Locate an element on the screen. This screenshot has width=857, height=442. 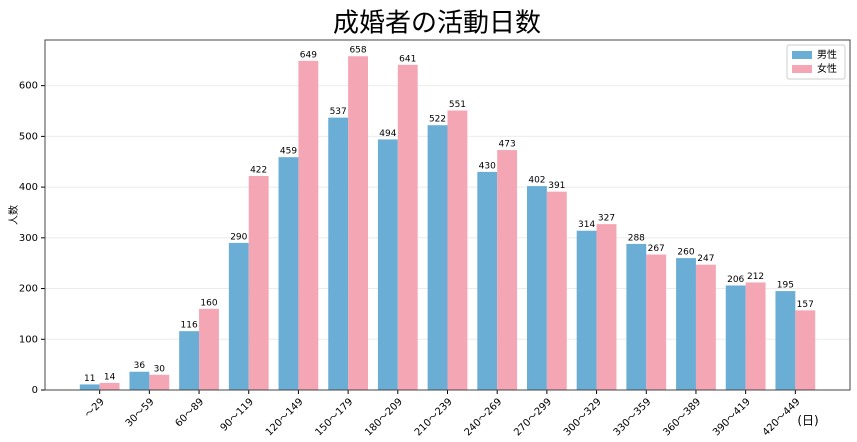
value-label: 537 is located at coordinates (338, 112).